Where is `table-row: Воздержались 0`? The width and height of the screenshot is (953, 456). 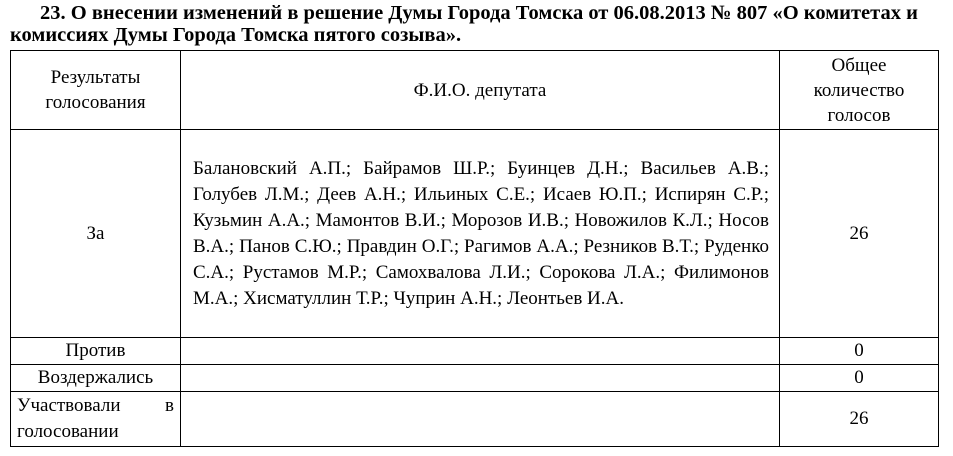
table-row: Воздержались 0 is located at coordinates (474, 378).